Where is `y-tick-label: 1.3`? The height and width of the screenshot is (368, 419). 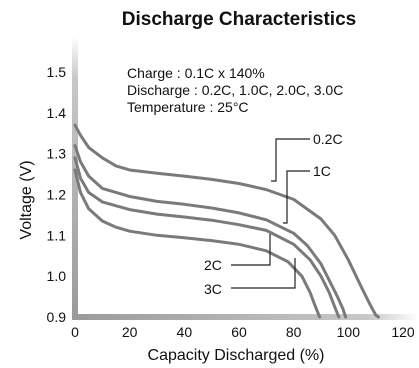
y-tick-label: 1.3 is located at coordinates (57, 154).